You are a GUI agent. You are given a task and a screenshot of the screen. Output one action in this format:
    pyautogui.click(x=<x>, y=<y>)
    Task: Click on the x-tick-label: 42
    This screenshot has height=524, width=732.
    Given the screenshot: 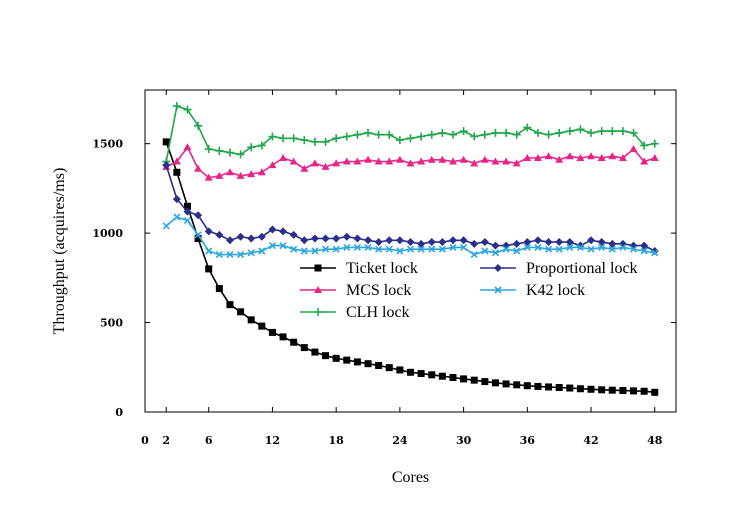 What is the action you would take?
    pyautogui.click(x=590, y=440)
    